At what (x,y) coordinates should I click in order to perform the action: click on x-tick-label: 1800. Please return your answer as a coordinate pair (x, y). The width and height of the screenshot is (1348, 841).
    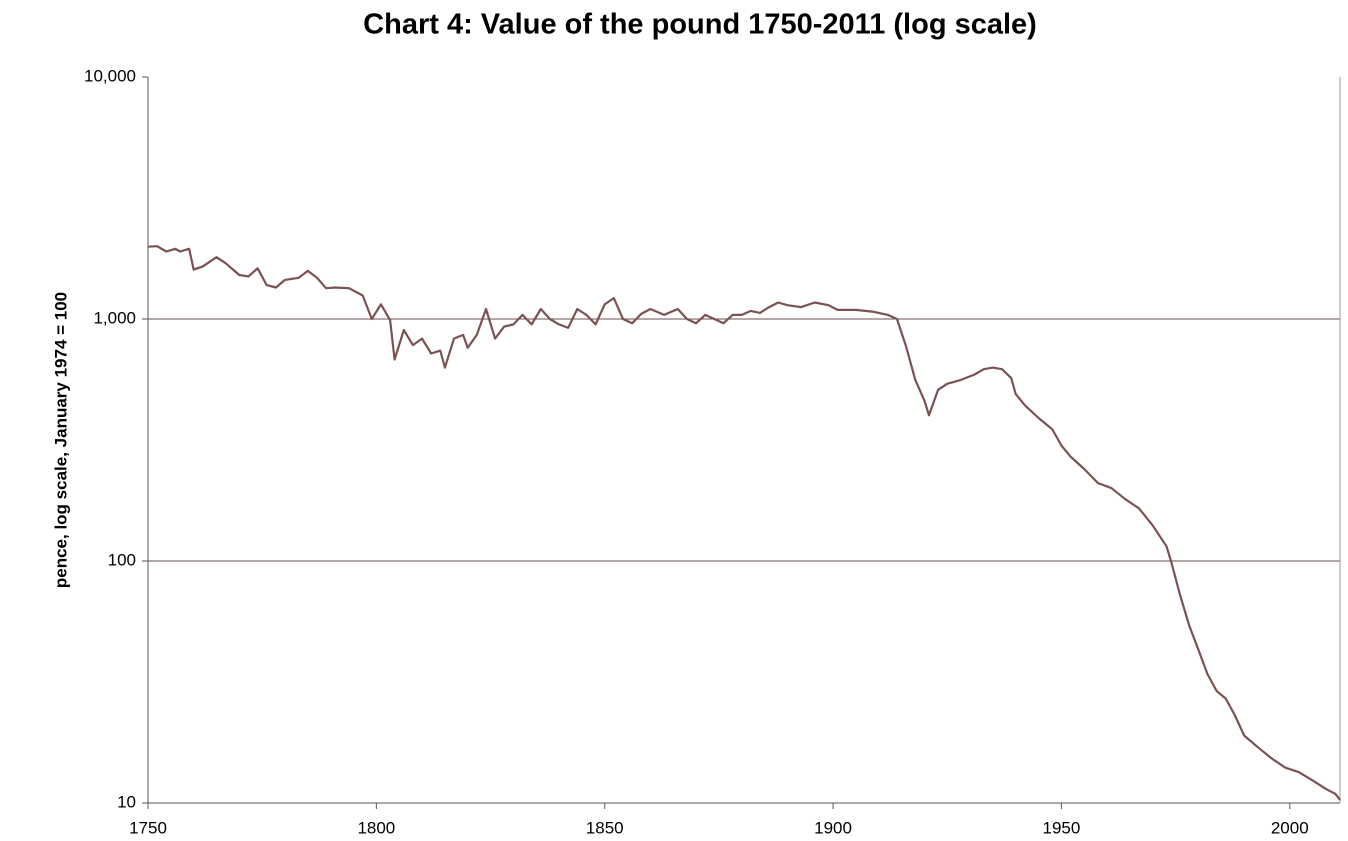
    Looking at the image, I should click on (376, 827).